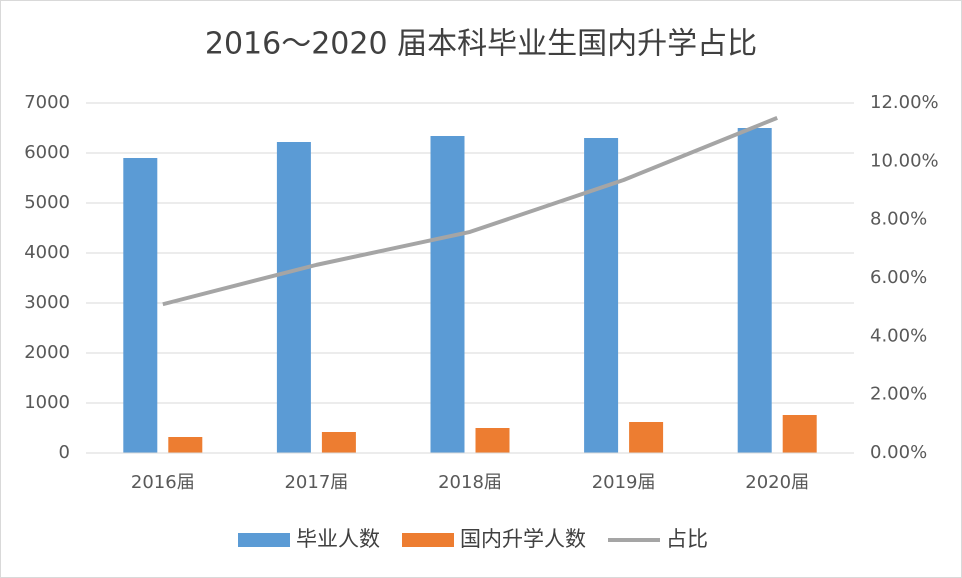  What do you see at coordinates (898, 219) in the screenshot?
I see `y2-tick-label: 8.00%` at bounding box center [898, 219].